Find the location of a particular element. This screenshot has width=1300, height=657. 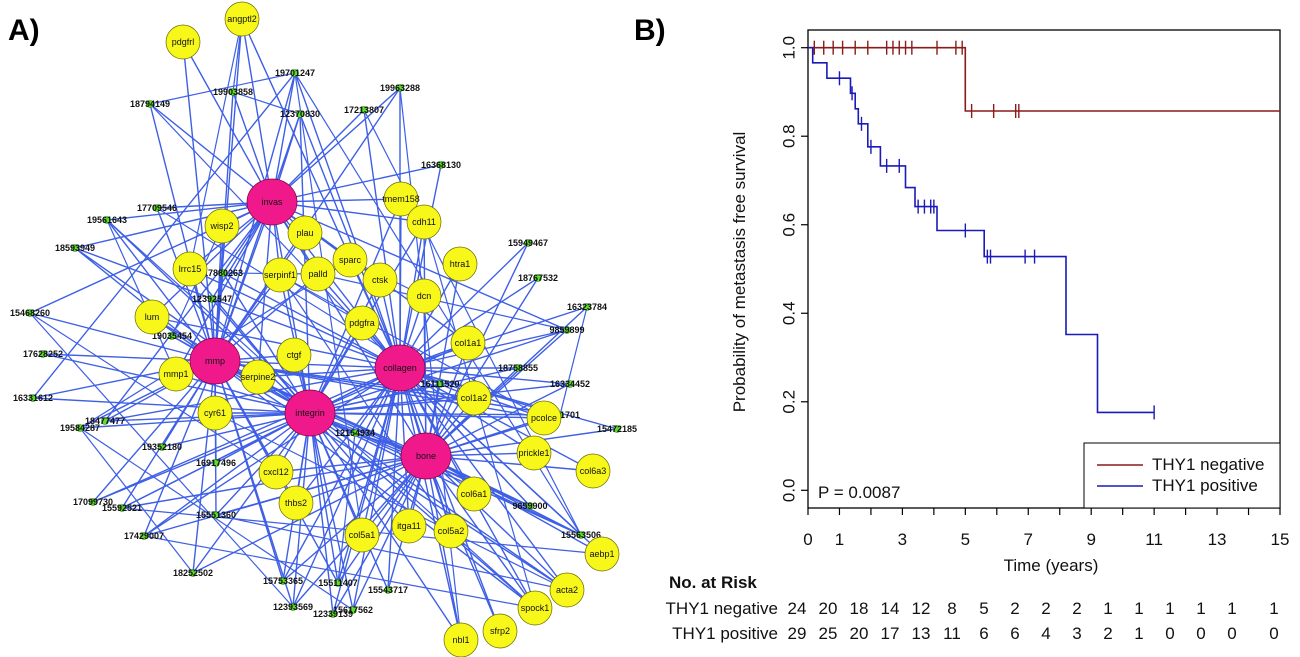

gene-label: tmem158 is located at coordinates (401, 199).